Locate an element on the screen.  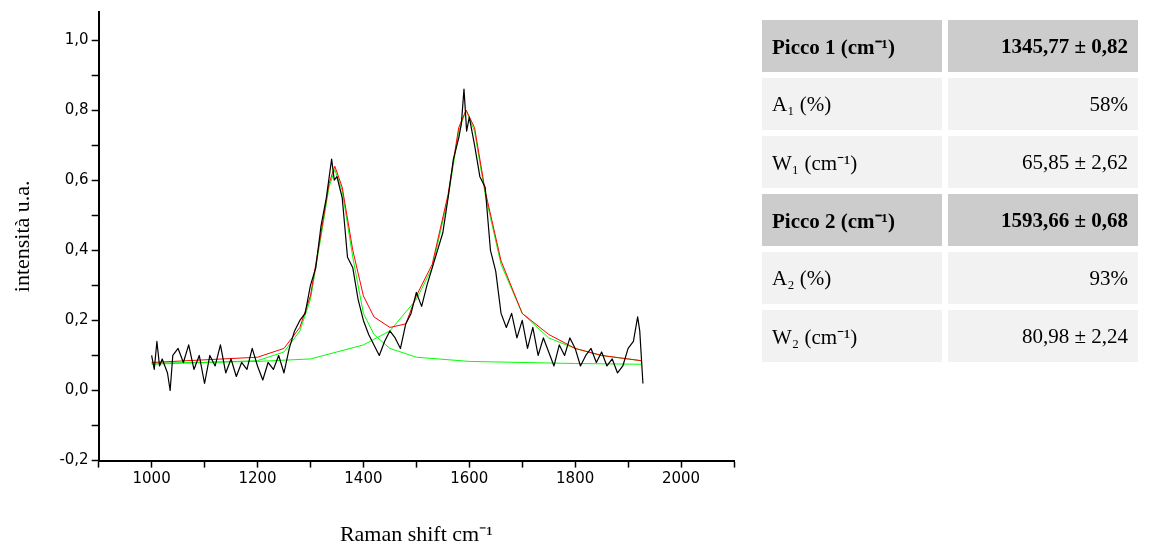
text: W₁ (cm⁻¹) is located at coordinates (852, 162).